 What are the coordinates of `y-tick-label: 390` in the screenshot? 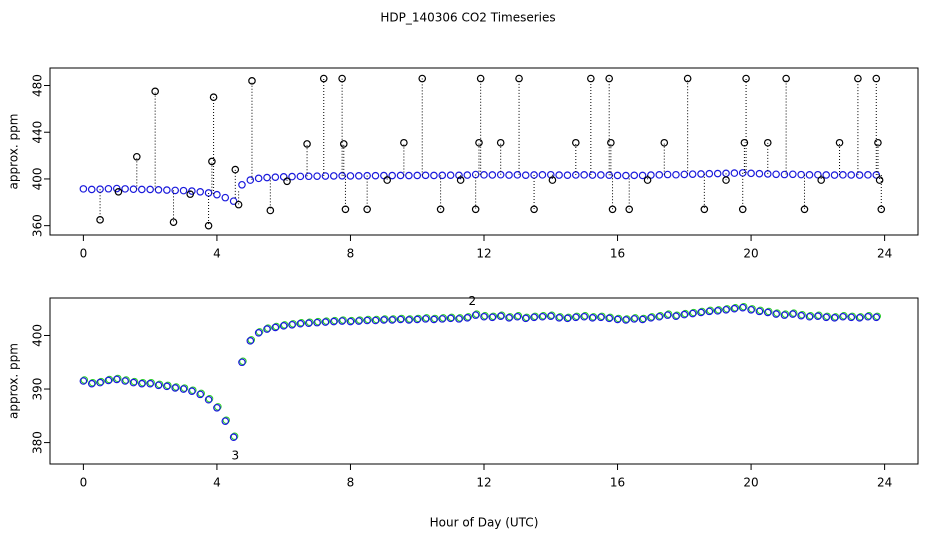 It's located at (38, 389).